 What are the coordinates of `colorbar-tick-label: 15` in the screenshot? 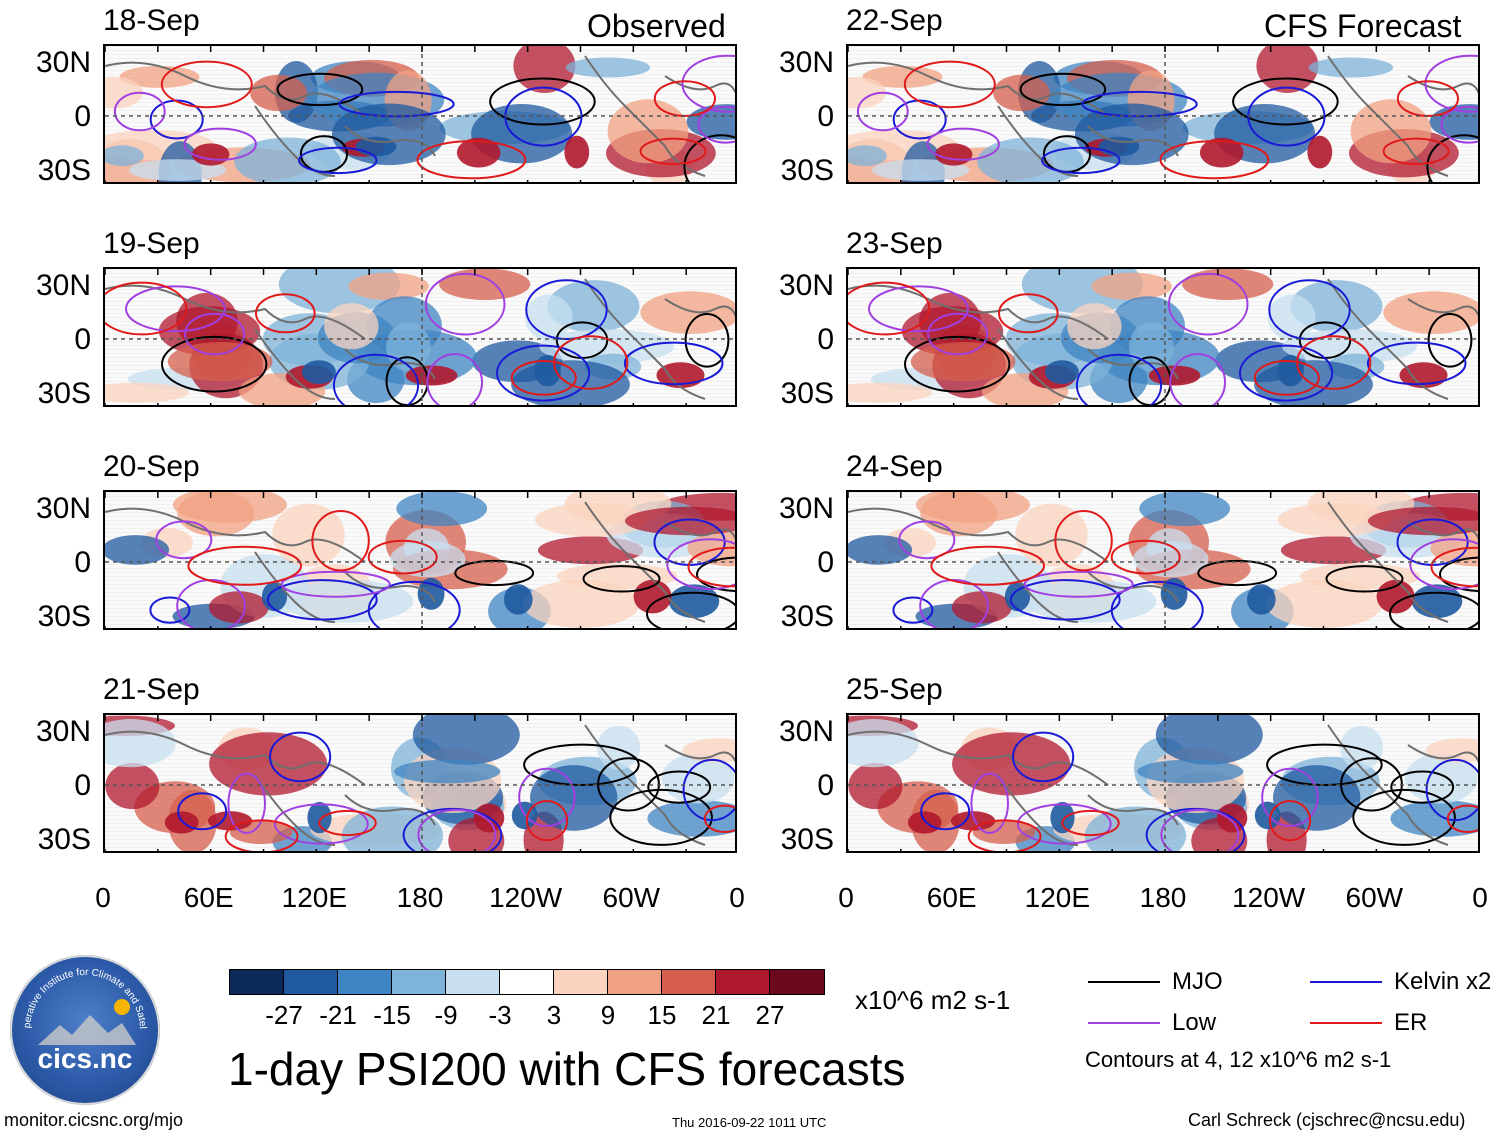 It's located at (662, 1015).